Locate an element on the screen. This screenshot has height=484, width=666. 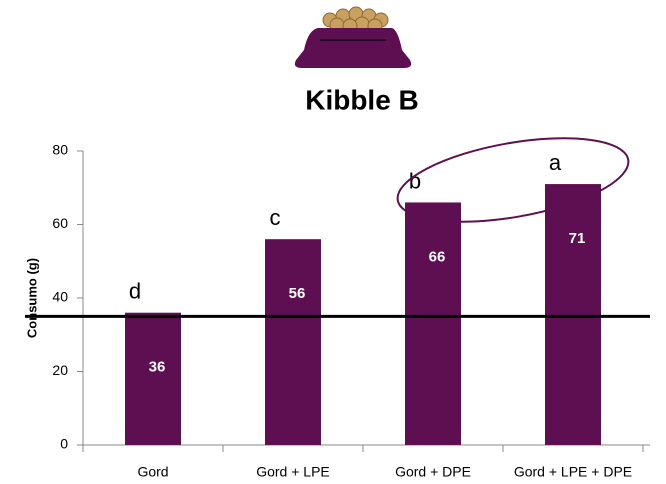
y-tick-label: 60 is located at coordinates (60, 223).